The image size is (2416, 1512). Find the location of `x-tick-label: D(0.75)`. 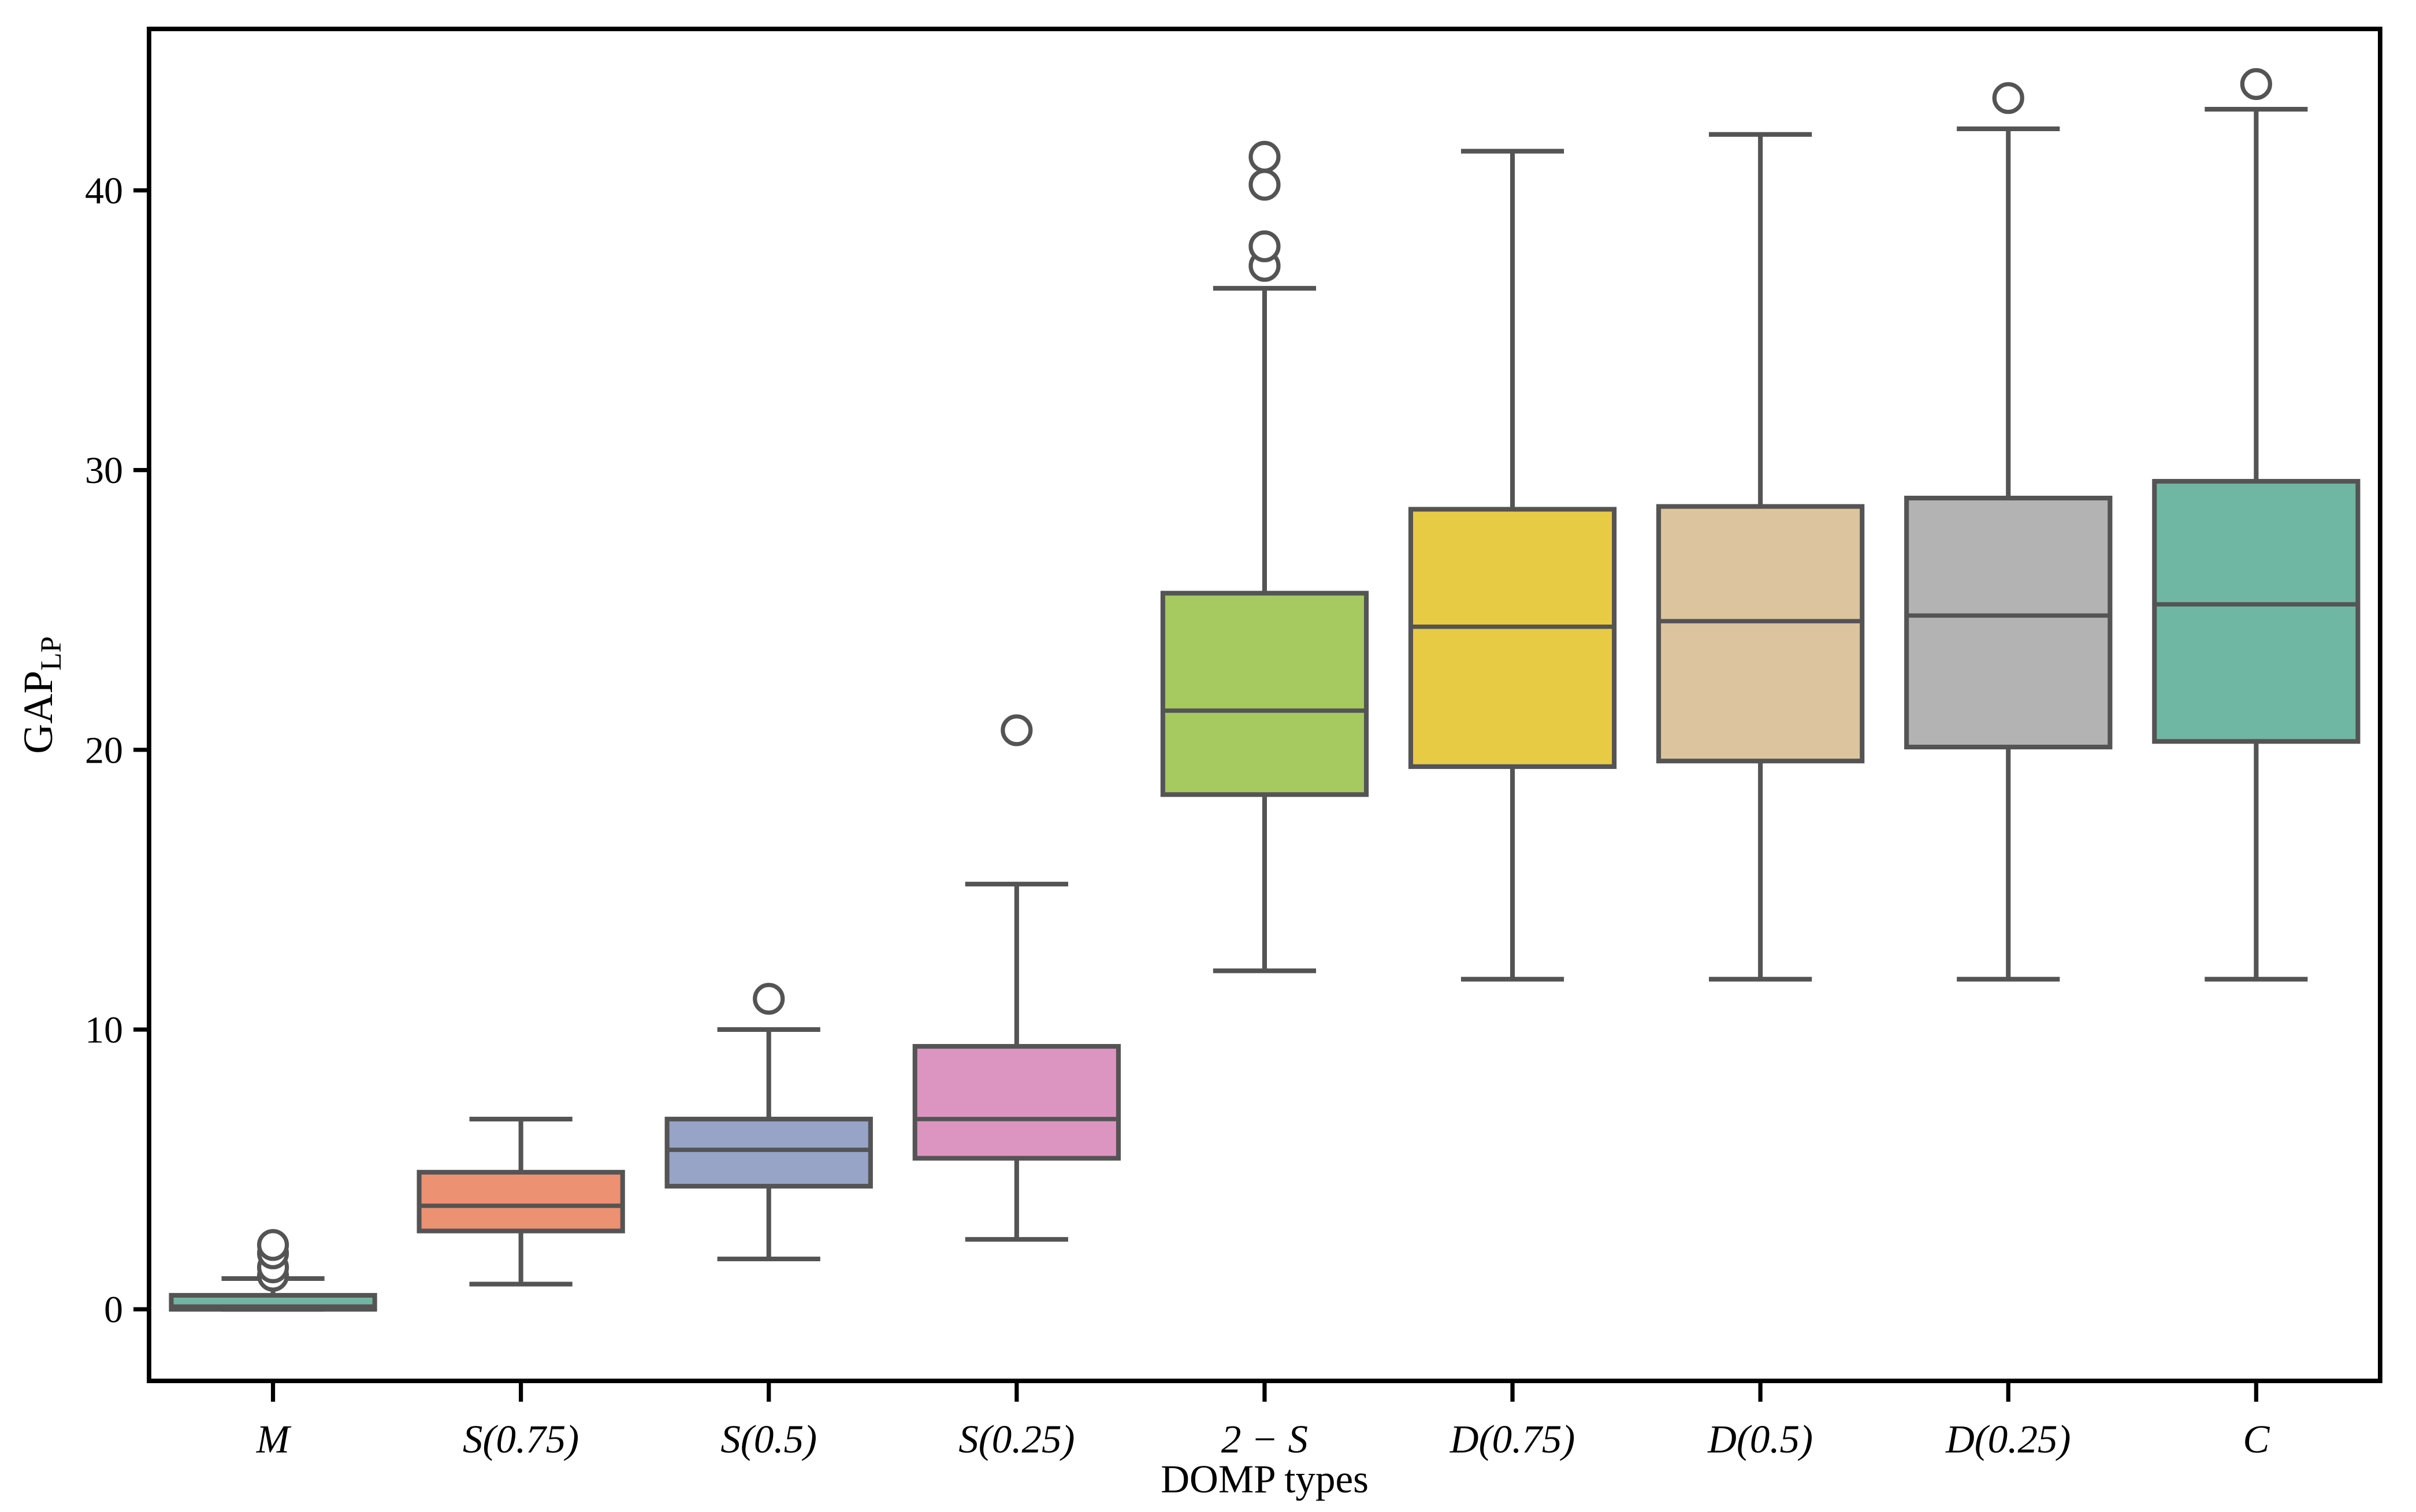

x-tick-label: D(0.75) is located at coordinates (1512, 1439).